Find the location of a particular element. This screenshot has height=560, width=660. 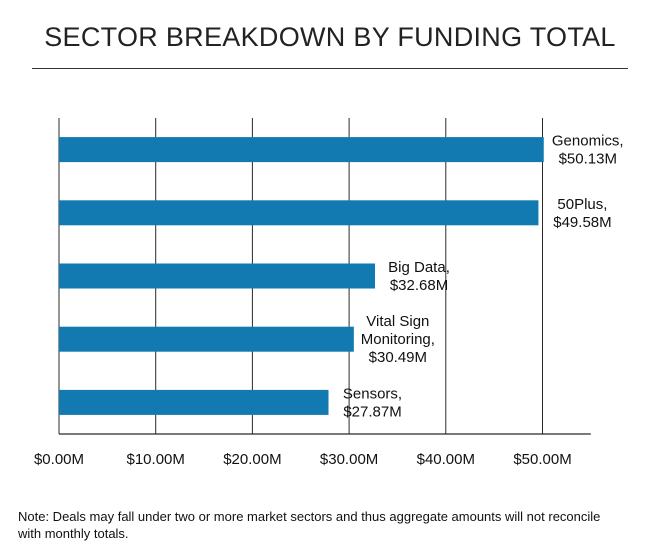

bar-data-label-3-2: $30.49M is located at coordinates (398, 357).